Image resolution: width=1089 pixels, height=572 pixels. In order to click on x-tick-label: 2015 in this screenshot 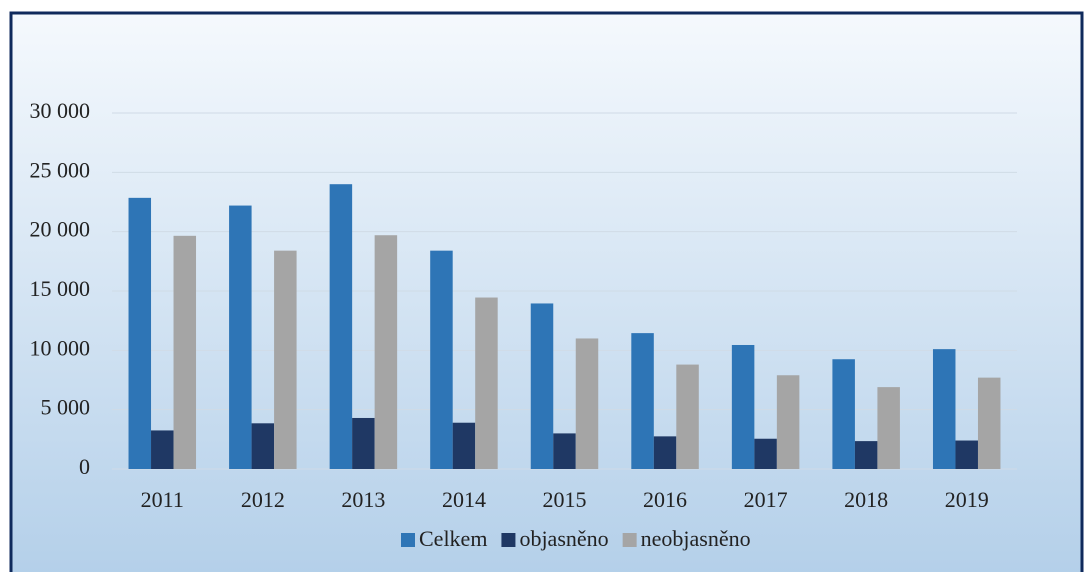, I will do `click(565, 499)`.